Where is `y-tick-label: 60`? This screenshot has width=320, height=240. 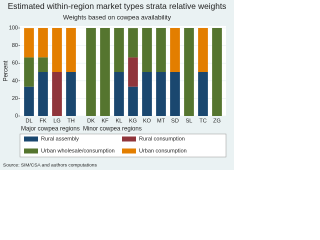
y-tick-label: 60 is located at coordinates (15, 64).